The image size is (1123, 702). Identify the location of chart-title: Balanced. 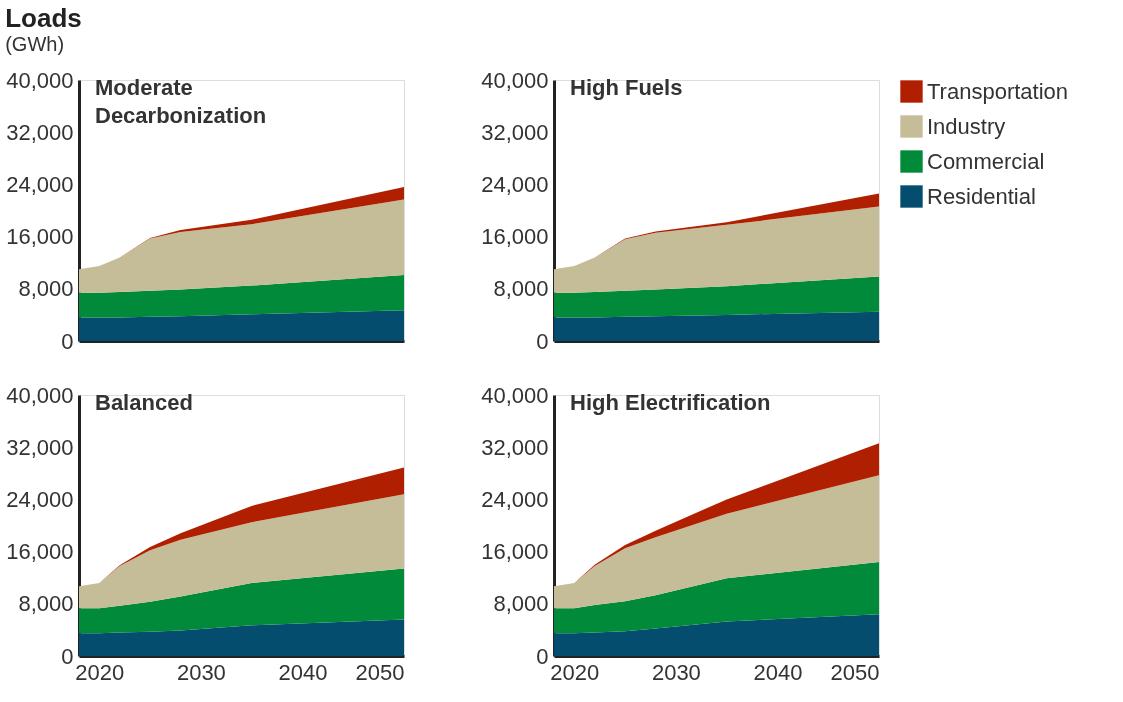
(144, 402).